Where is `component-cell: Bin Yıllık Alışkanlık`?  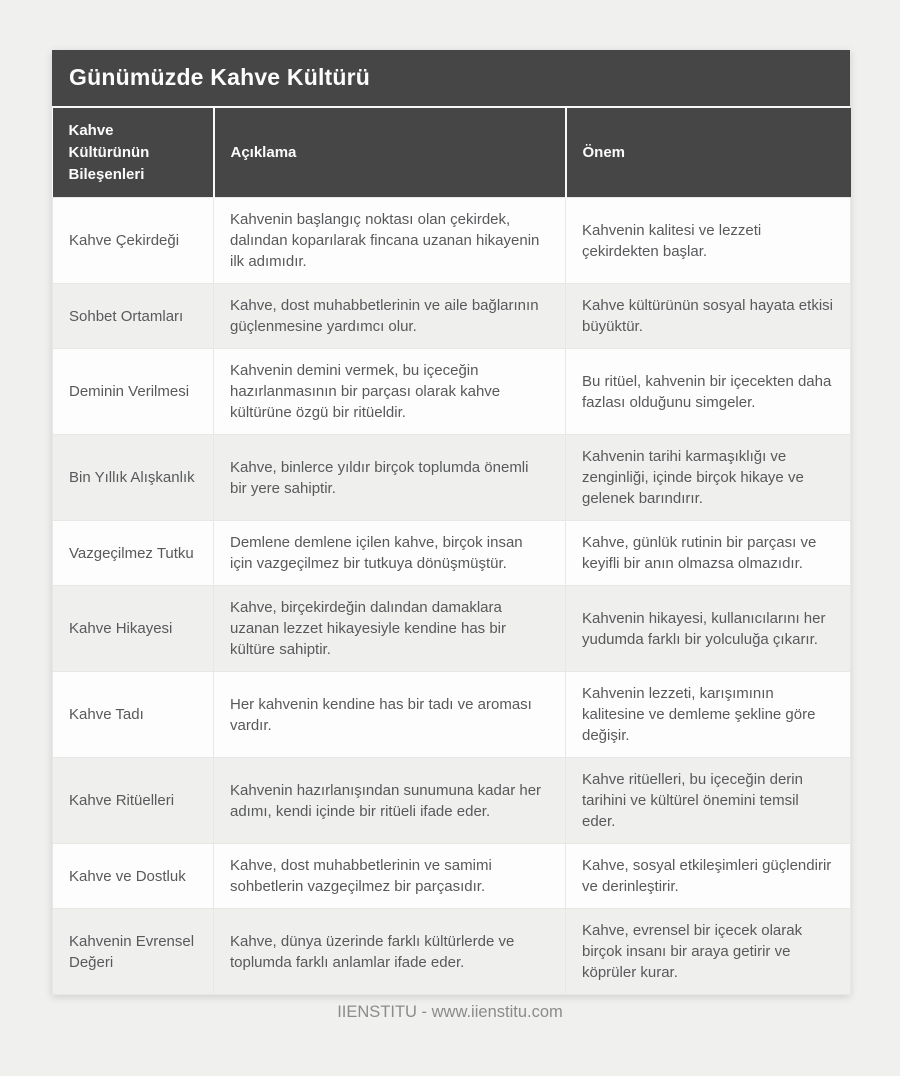 component-cell: Bin Yıllık Alışkanlık is located at coordinates (133, 478).